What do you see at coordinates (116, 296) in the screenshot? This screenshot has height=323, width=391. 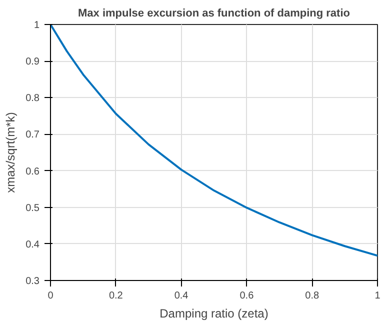 I see `x-tick-label: 0.2` at bounding box center [116, 296].